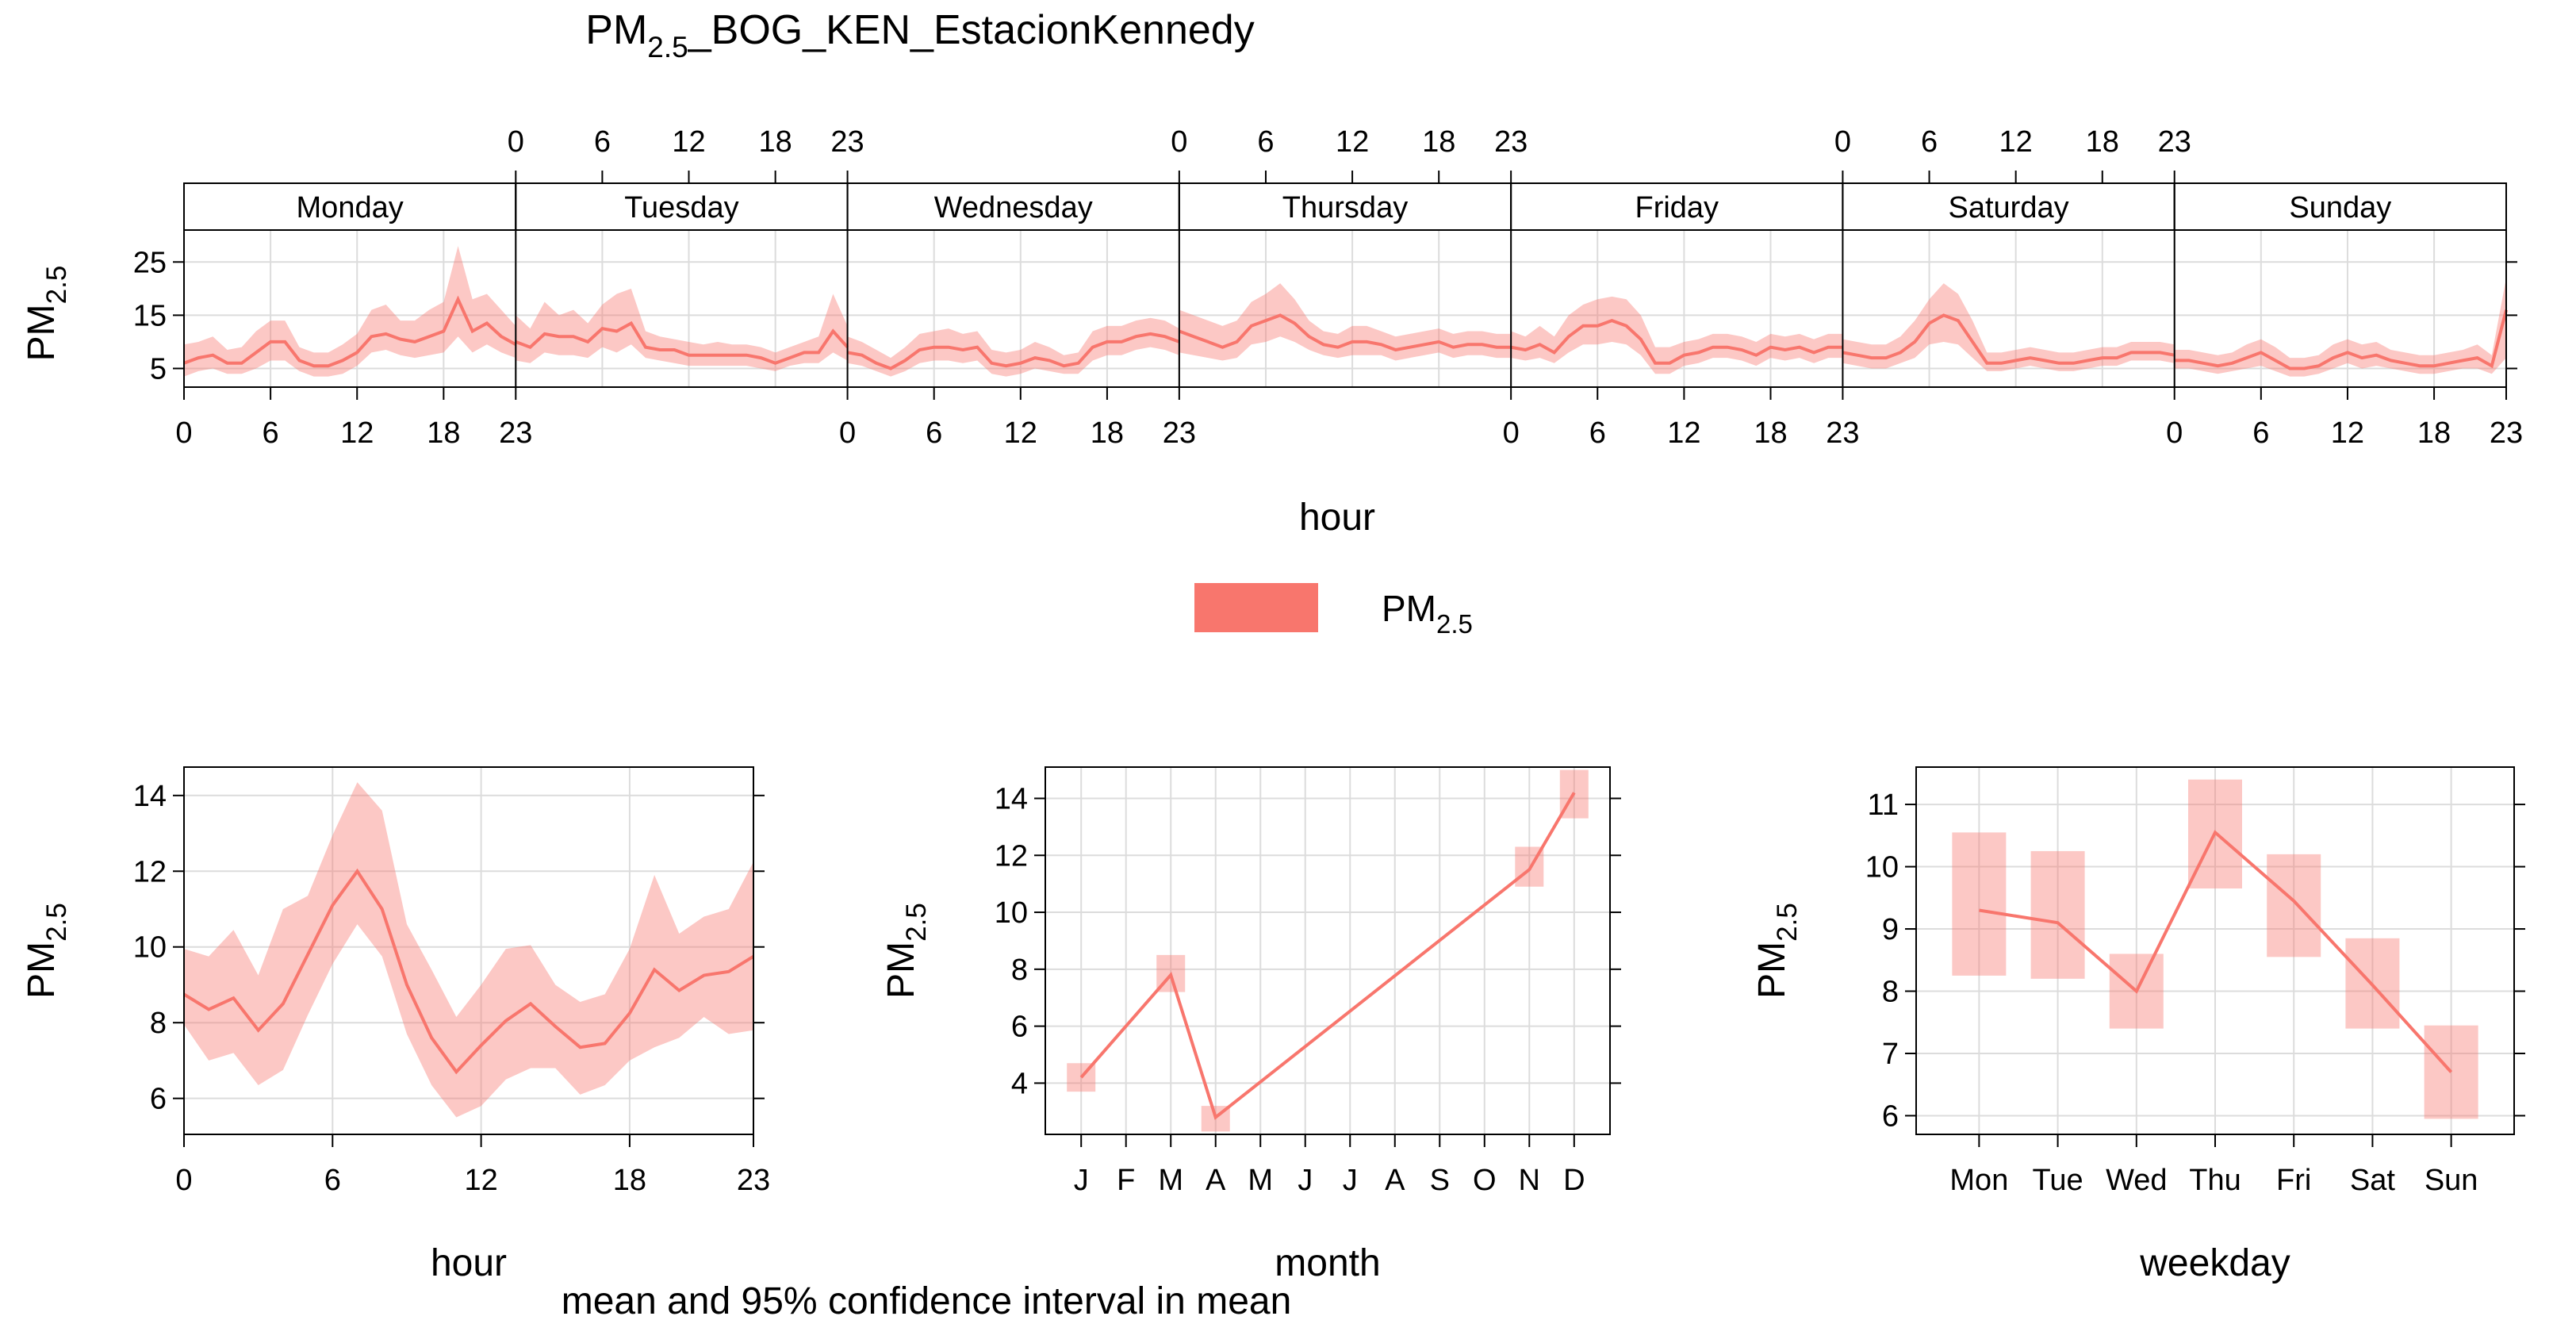  Describe the element at coordinates (1440, 1180) in the screenshot. I see `x-tick-label: S` at that location.